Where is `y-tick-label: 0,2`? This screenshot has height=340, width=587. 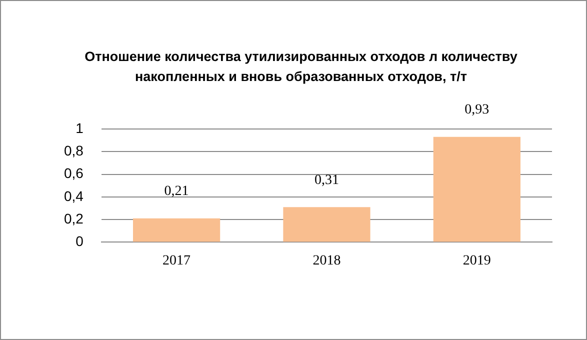
y-tick-label: 0,2 is located at coordinates (74, 218).